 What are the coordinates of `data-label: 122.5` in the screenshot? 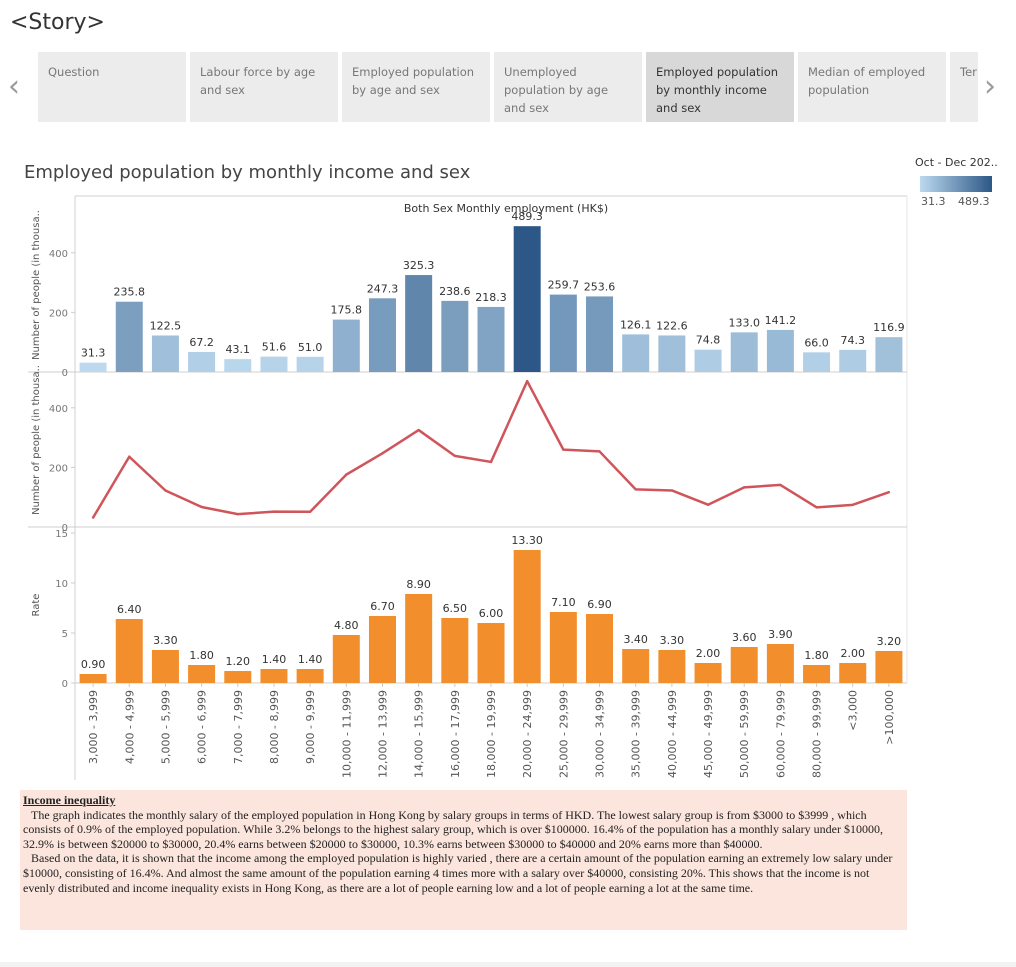 It's located at (166, 325).